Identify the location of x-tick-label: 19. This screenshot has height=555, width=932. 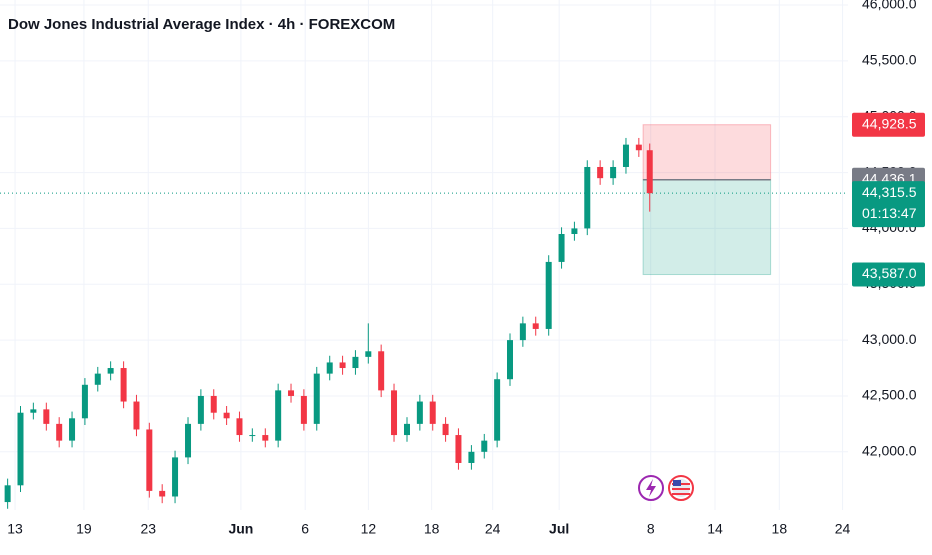
(84, 529).